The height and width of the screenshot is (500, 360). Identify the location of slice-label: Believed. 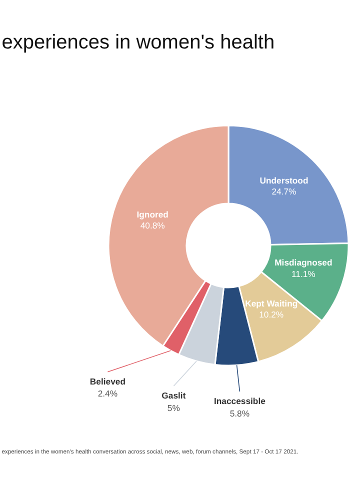
(108, 381).